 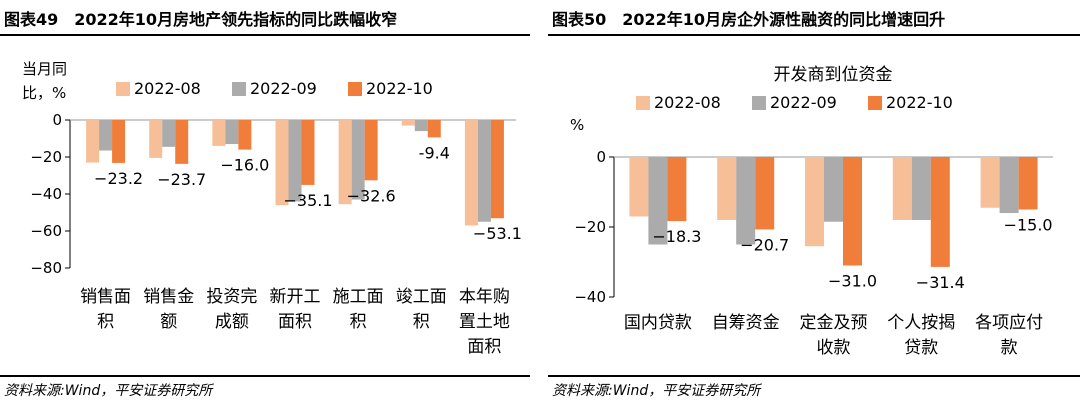 I want to click on data-label: −23.7, so click(x=181, y=179).